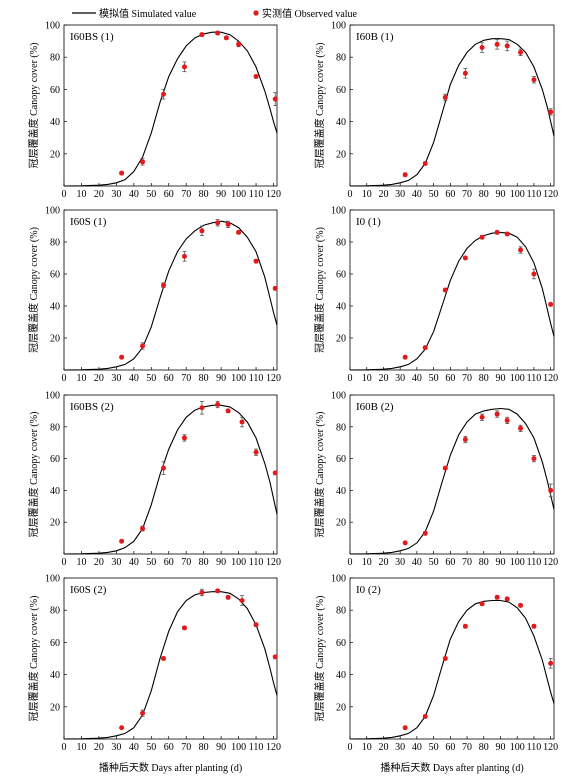 This screenshot has width=575, height=781. Describe the element at coordinates (256, 13) in the screenshot. I see `legend-observed-marker` at that location.